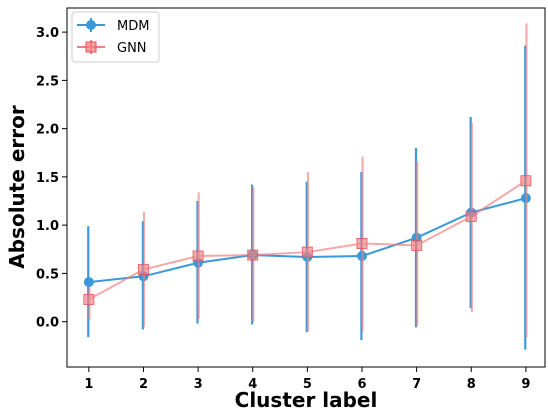 The height and width of the screenshot is (414, 548). Describe the element at coordinates (47, 178) in the screenshot. I see `y-tick-label: 1.5` at that location.